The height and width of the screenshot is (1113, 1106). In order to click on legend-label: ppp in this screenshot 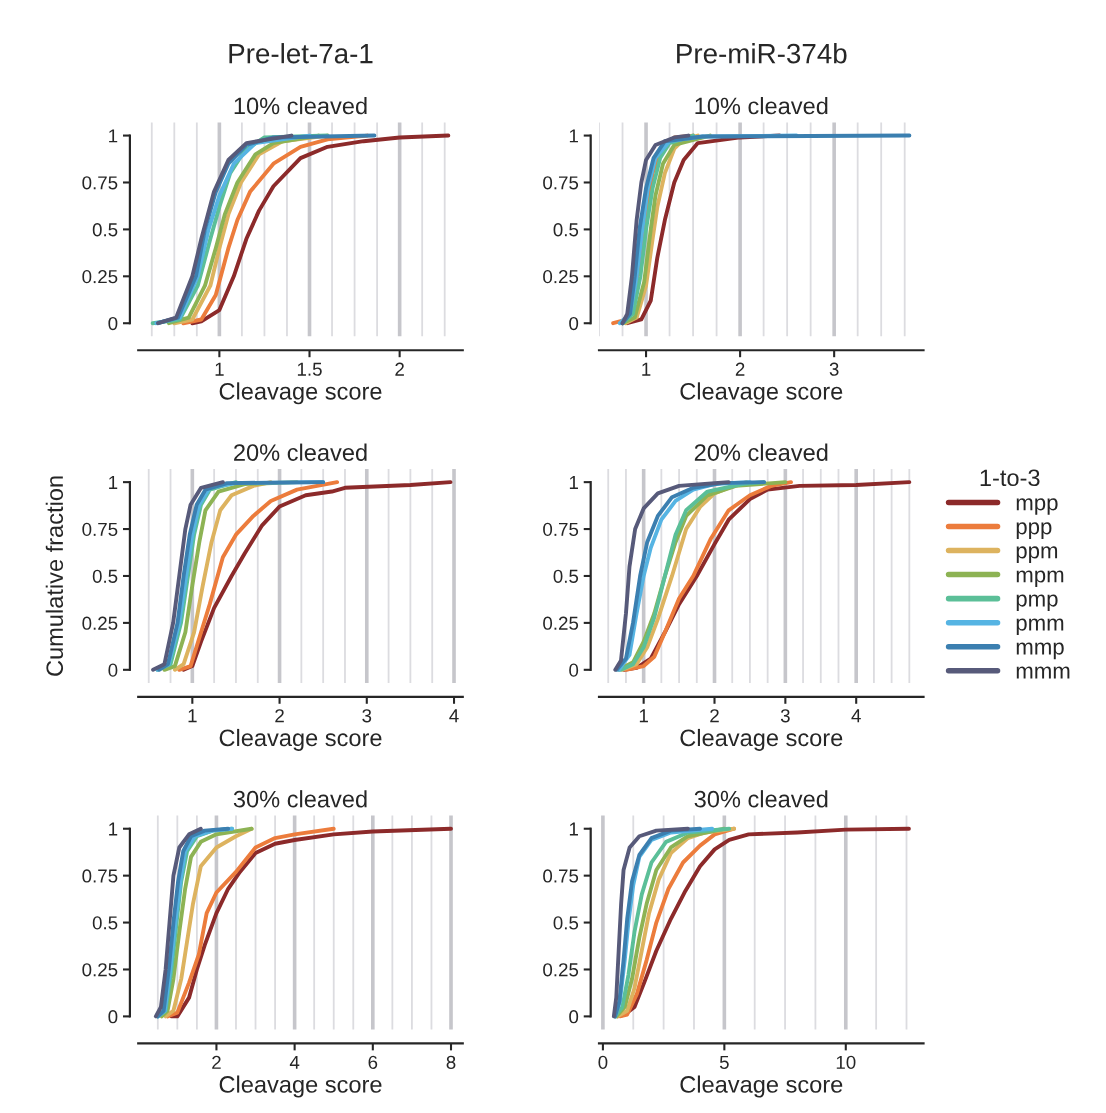, I will do `click(1034, 530)`.